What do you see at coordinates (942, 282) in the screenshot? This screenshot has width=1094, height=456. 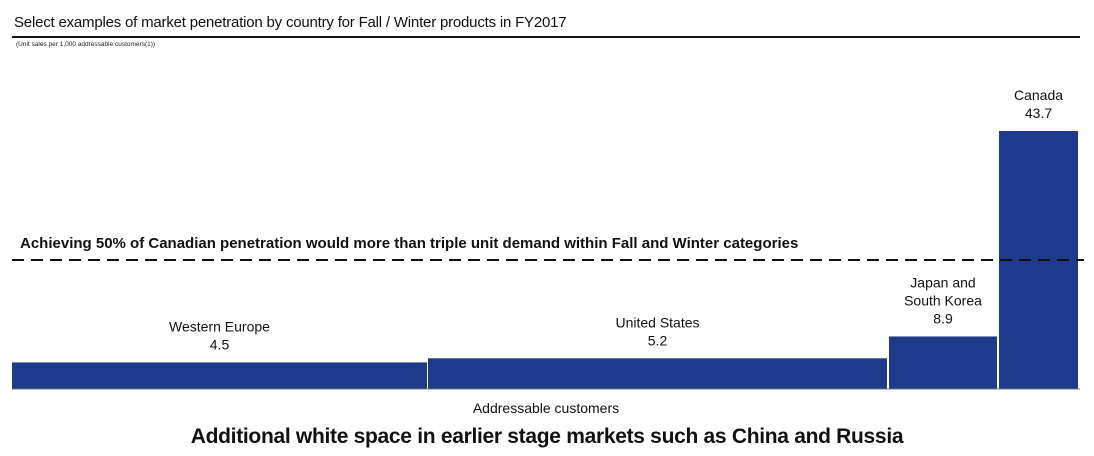 I see `category-label-3-line-1: Japan and` at bounding box center [942, 282].